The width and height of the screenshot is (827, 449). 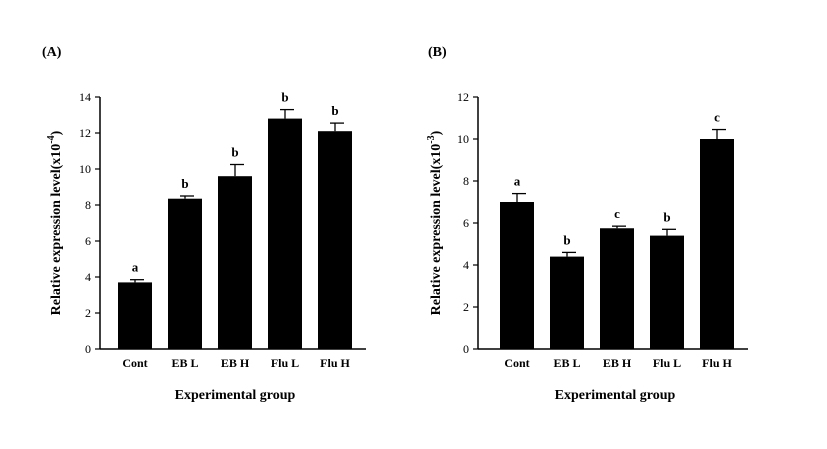 I want to click on panel-label: (B), so click(x=437, y=52).